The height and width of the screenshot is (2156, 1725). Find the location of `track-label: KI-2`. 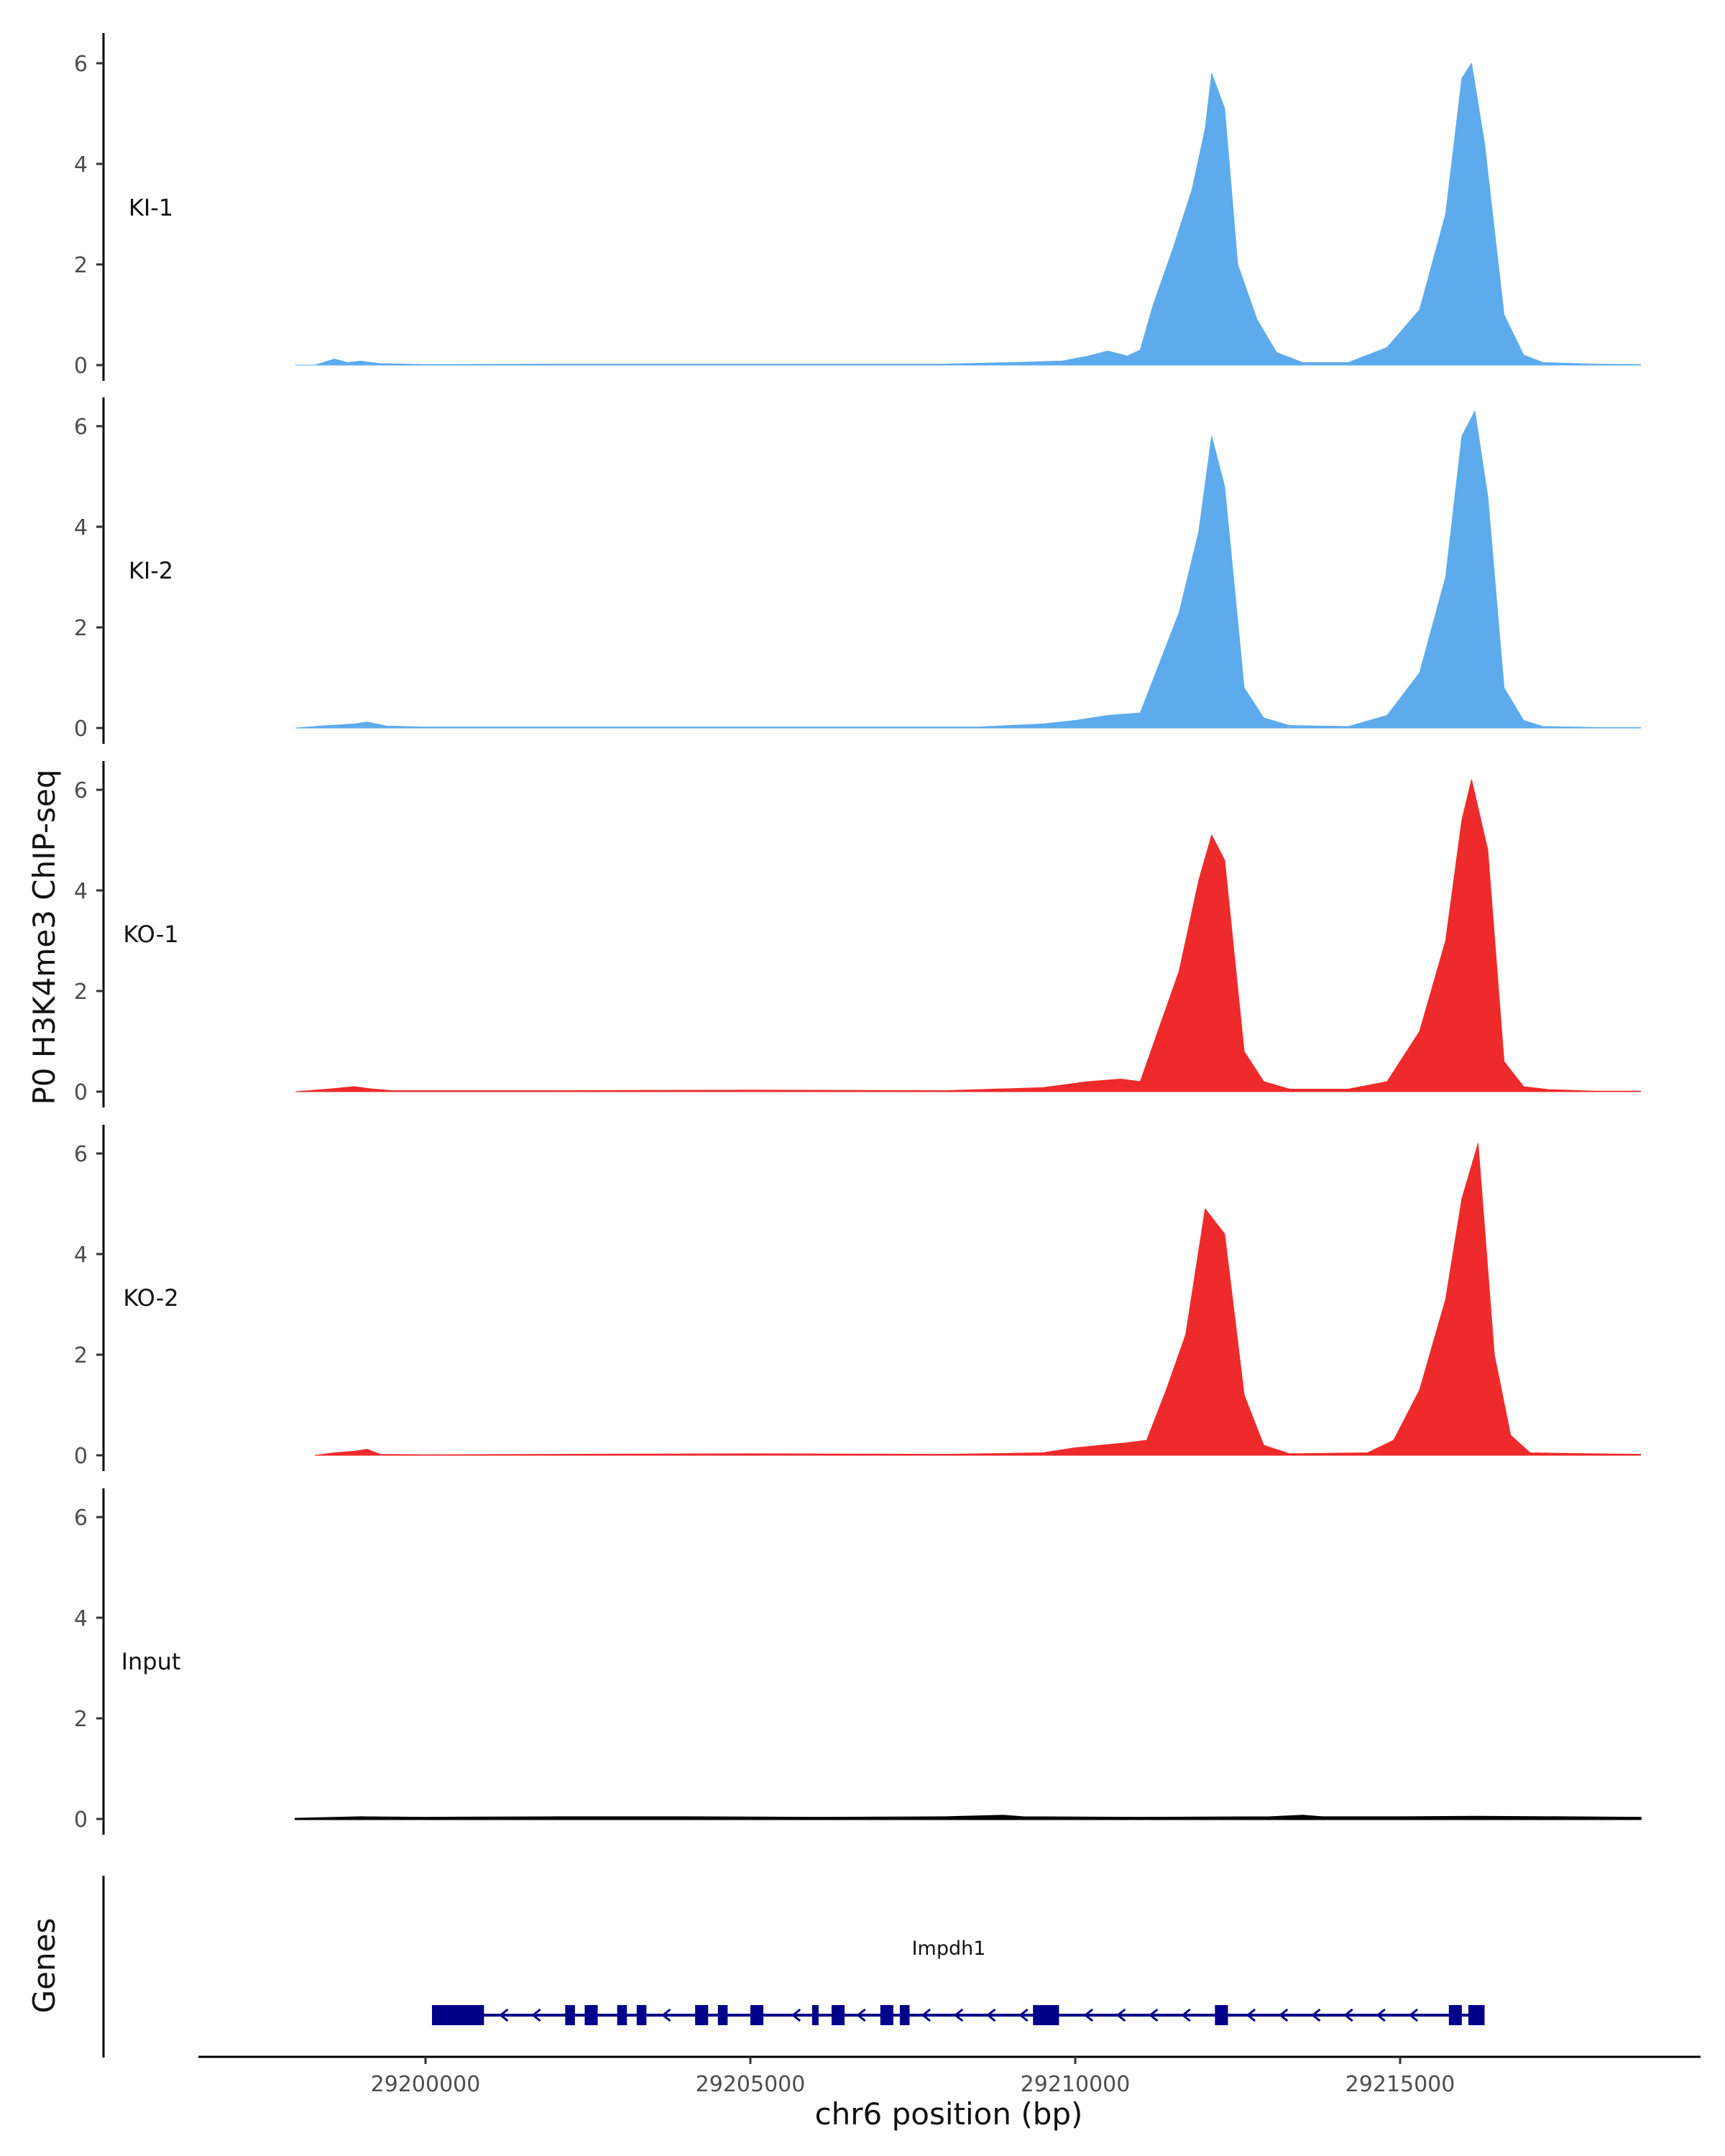

track-label: KI-2 is located at coordinates (151, 570).